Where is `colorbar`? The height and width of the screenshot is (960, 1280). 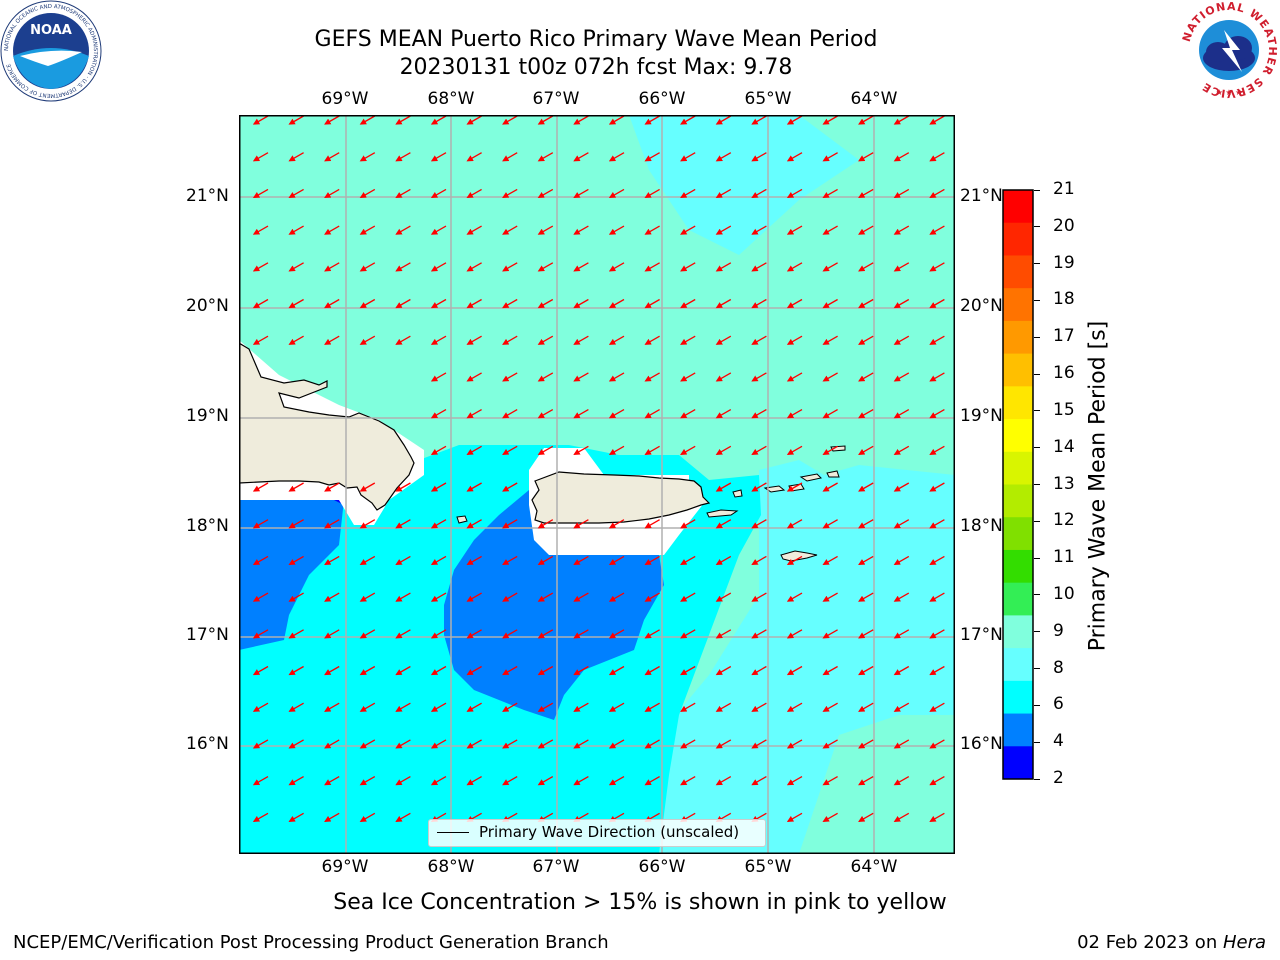 colorbar is located at coordinates (1018, 484).